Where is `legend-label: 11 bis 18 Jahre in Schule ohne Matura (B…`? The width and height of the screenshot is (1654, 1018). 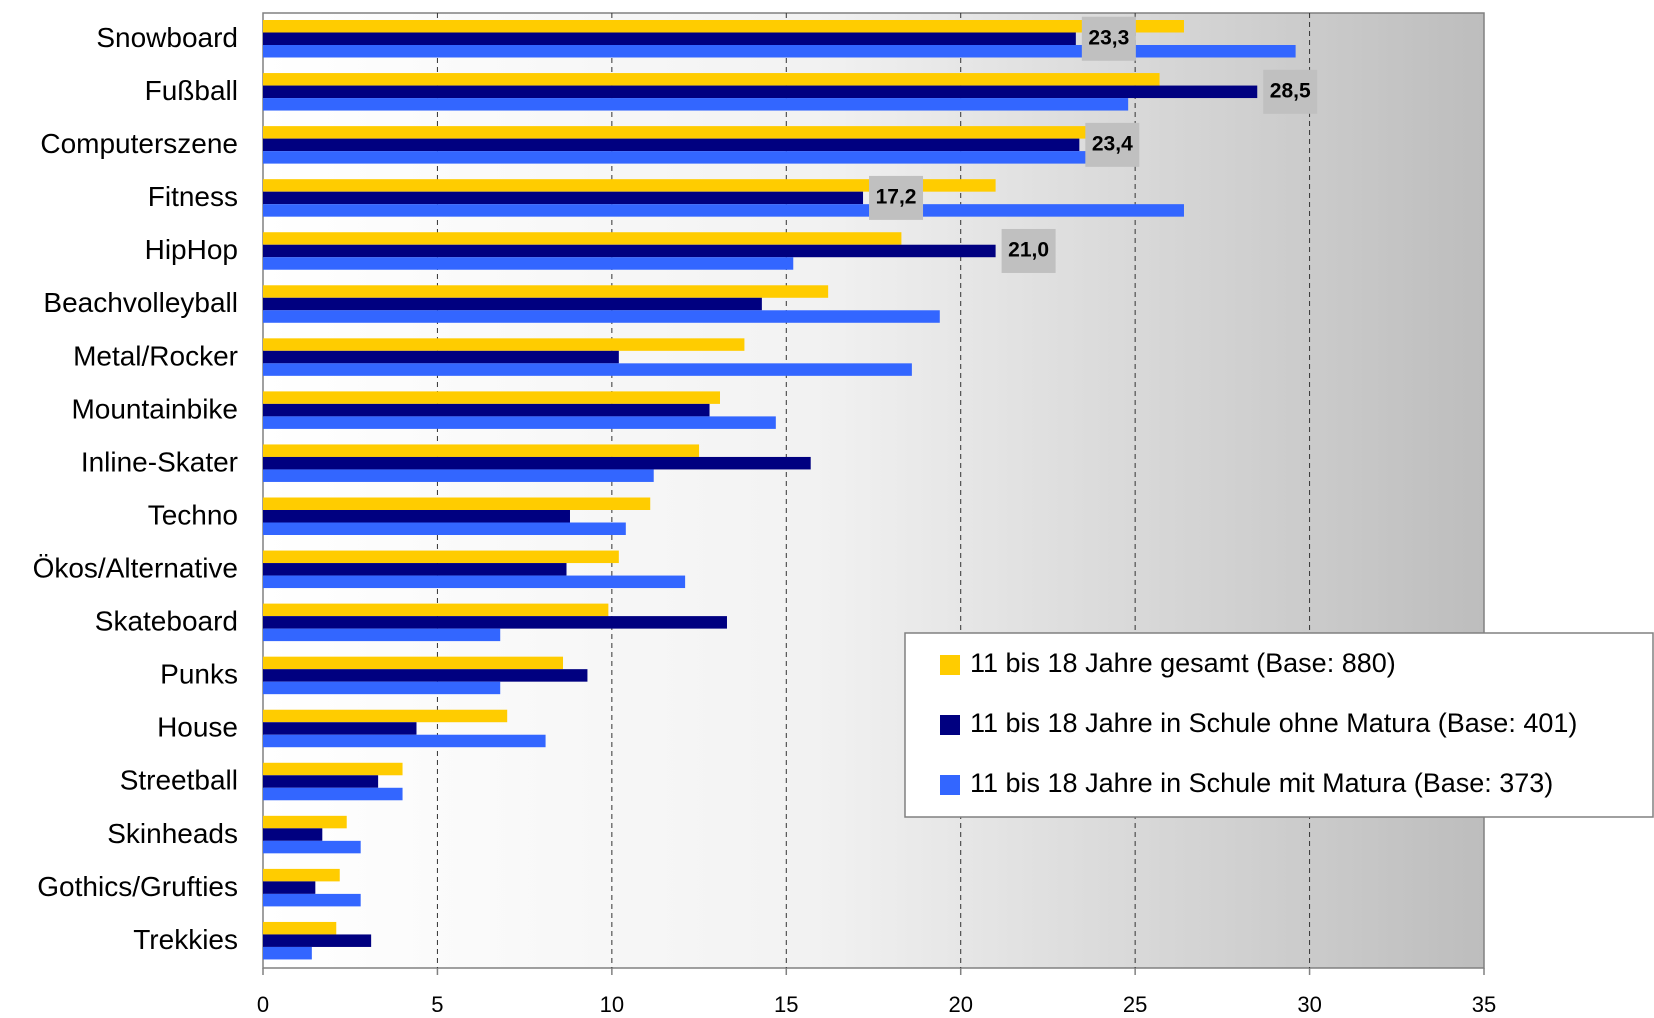
legend-label: 11 bis 18 Jahre in Schule ohne Matura (B… is located at coordinates (1273, 723).